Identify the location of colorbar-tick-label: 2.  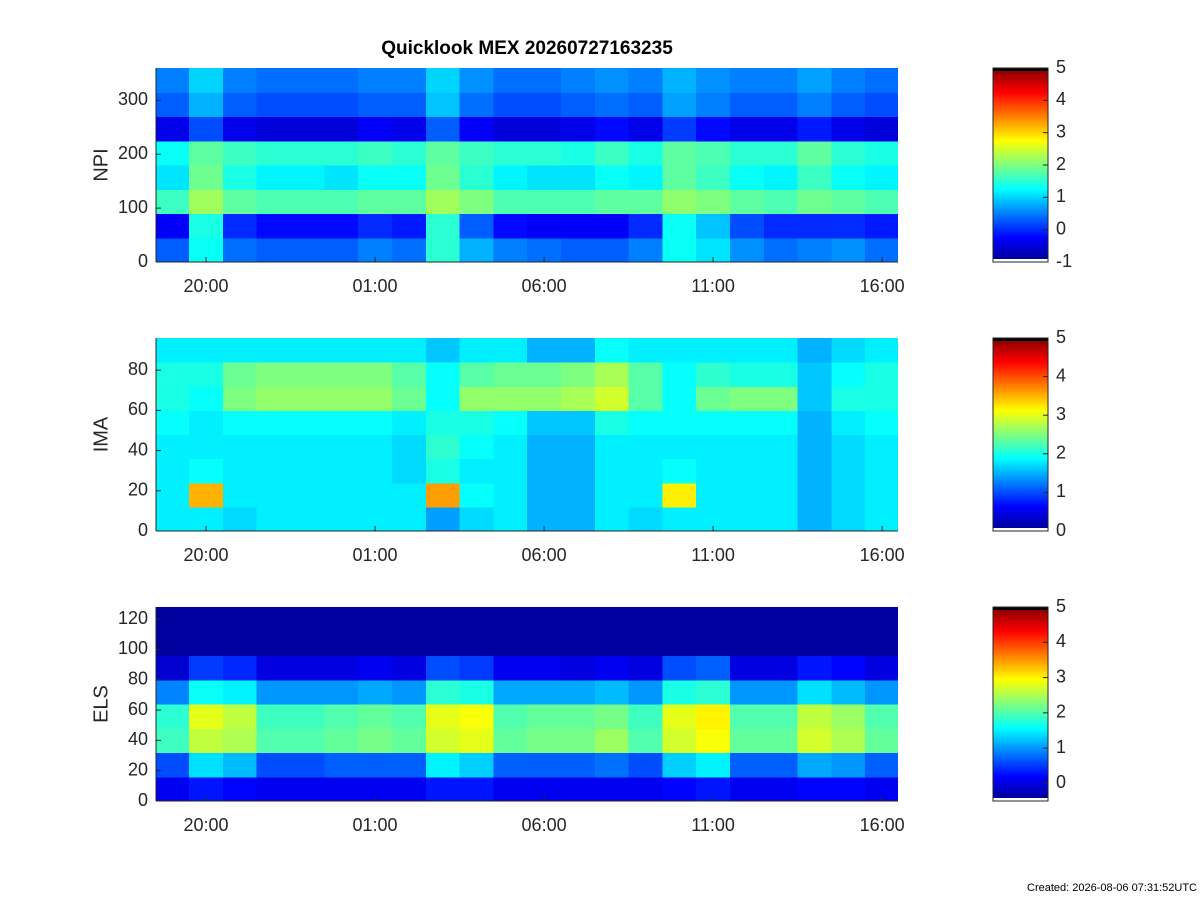
(1061, 453).